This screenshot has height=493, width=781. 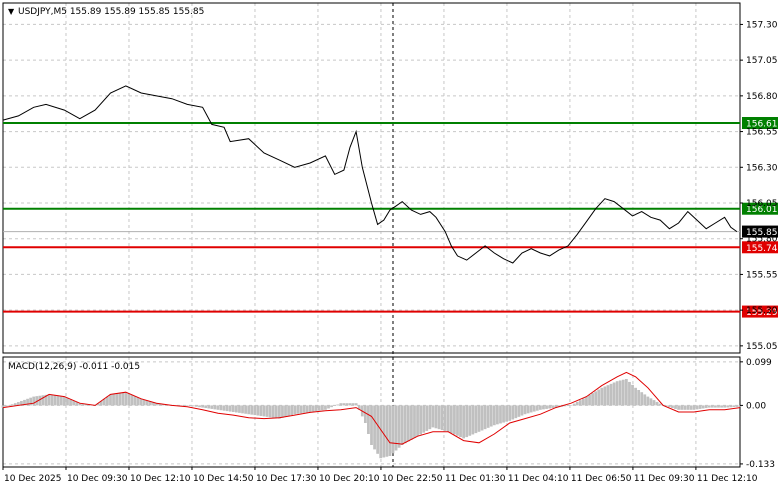 What do you see at coordinates (760, 208) in the screenshot?
I see `price-level-tag` at bounding box center [760, 208].